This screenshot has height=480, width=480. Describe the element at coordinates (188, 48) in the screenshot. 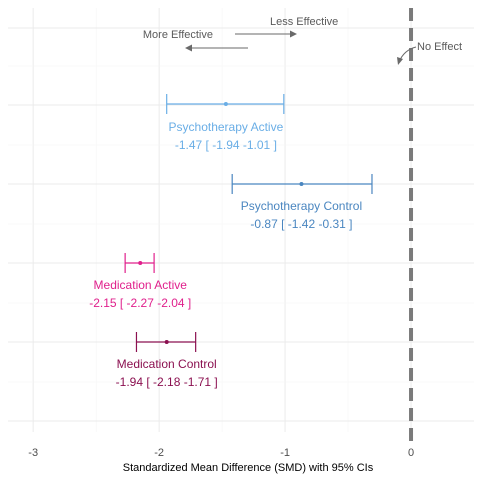

I see `more-effective-arrowhead` at that location.